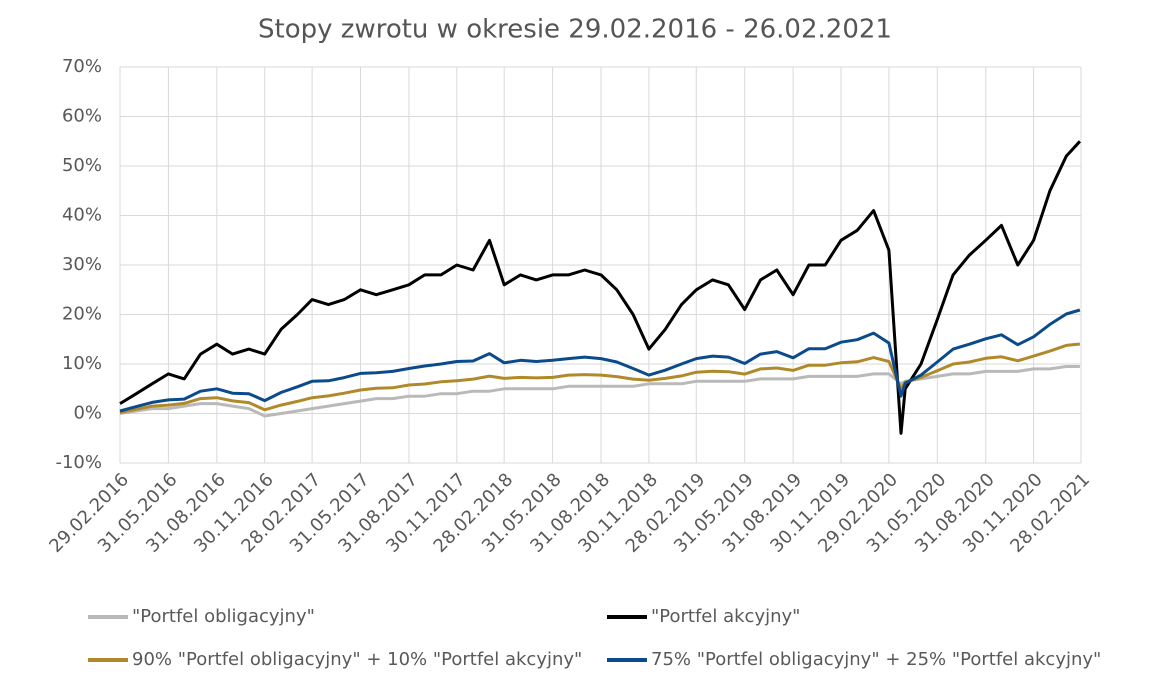  Describe the element at coordinates (82, 215) in the screenshot. I see `y-tick-label: 40%` at that location.